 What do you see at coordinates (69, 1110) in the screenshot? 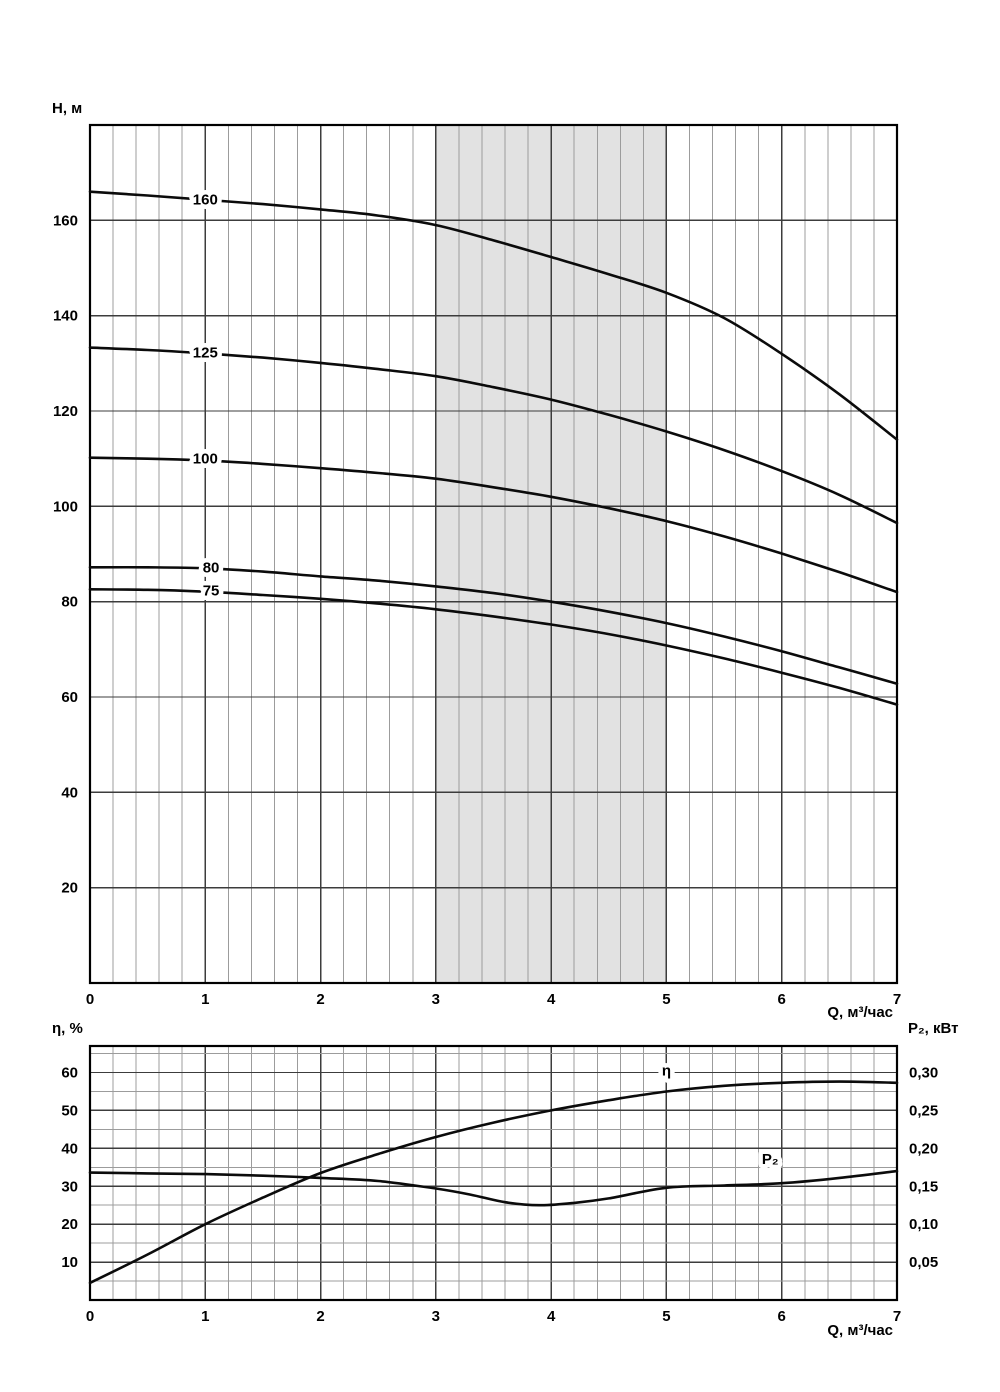
I see `y-left-tick-label: 50` at bounding box center [69, 1110].